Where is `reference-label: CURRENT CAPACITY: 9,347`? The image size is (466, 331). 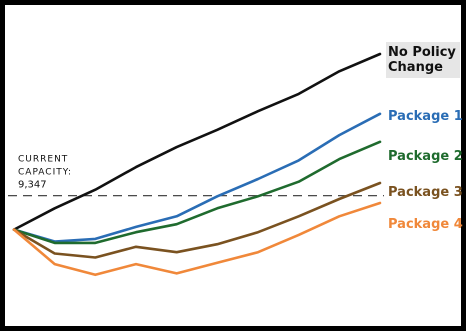 reference-label: CURRENT CAPACITY: 9,347 is located at coordinates (45, 173).